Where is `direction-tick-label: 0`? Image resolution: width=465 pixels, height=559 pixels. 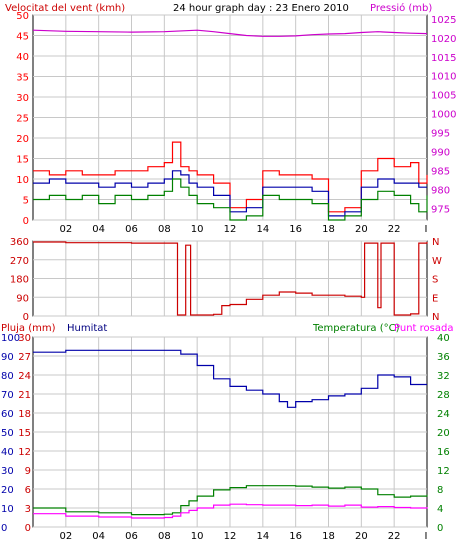
direction-tick-label: 0 is located at coordinates (26, 317).